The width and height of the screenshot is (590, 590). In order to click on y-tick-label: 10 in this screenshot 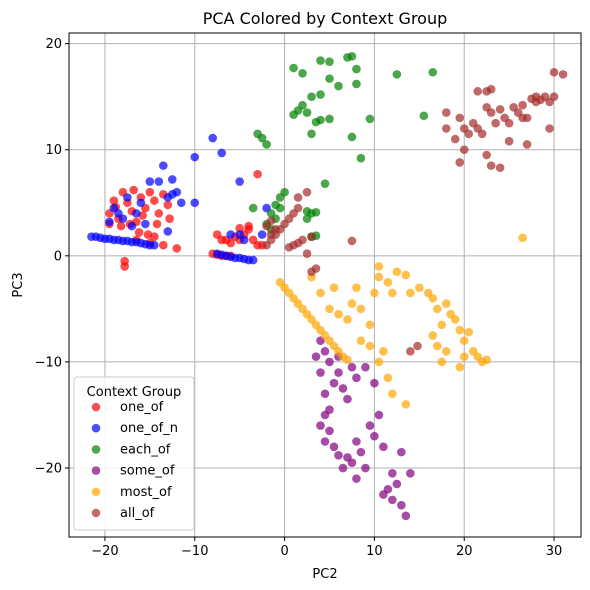, I will do `click(53, 150)`.